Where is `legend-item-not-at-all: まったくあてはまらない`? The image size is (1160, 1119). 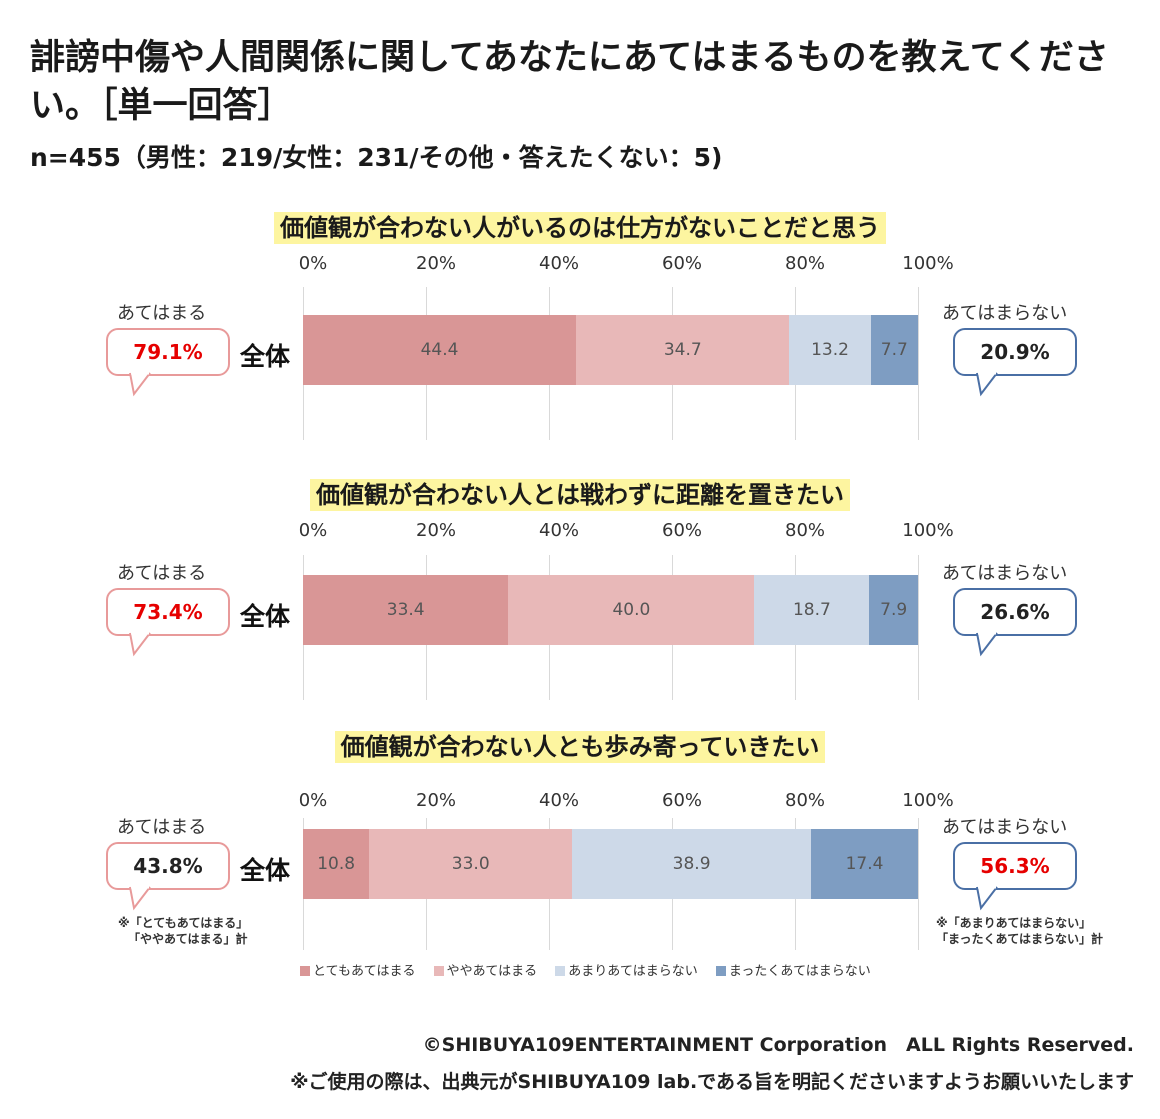
legend-item-not-at-all: まったくあてはまらない is located at coordinates (793, 969).